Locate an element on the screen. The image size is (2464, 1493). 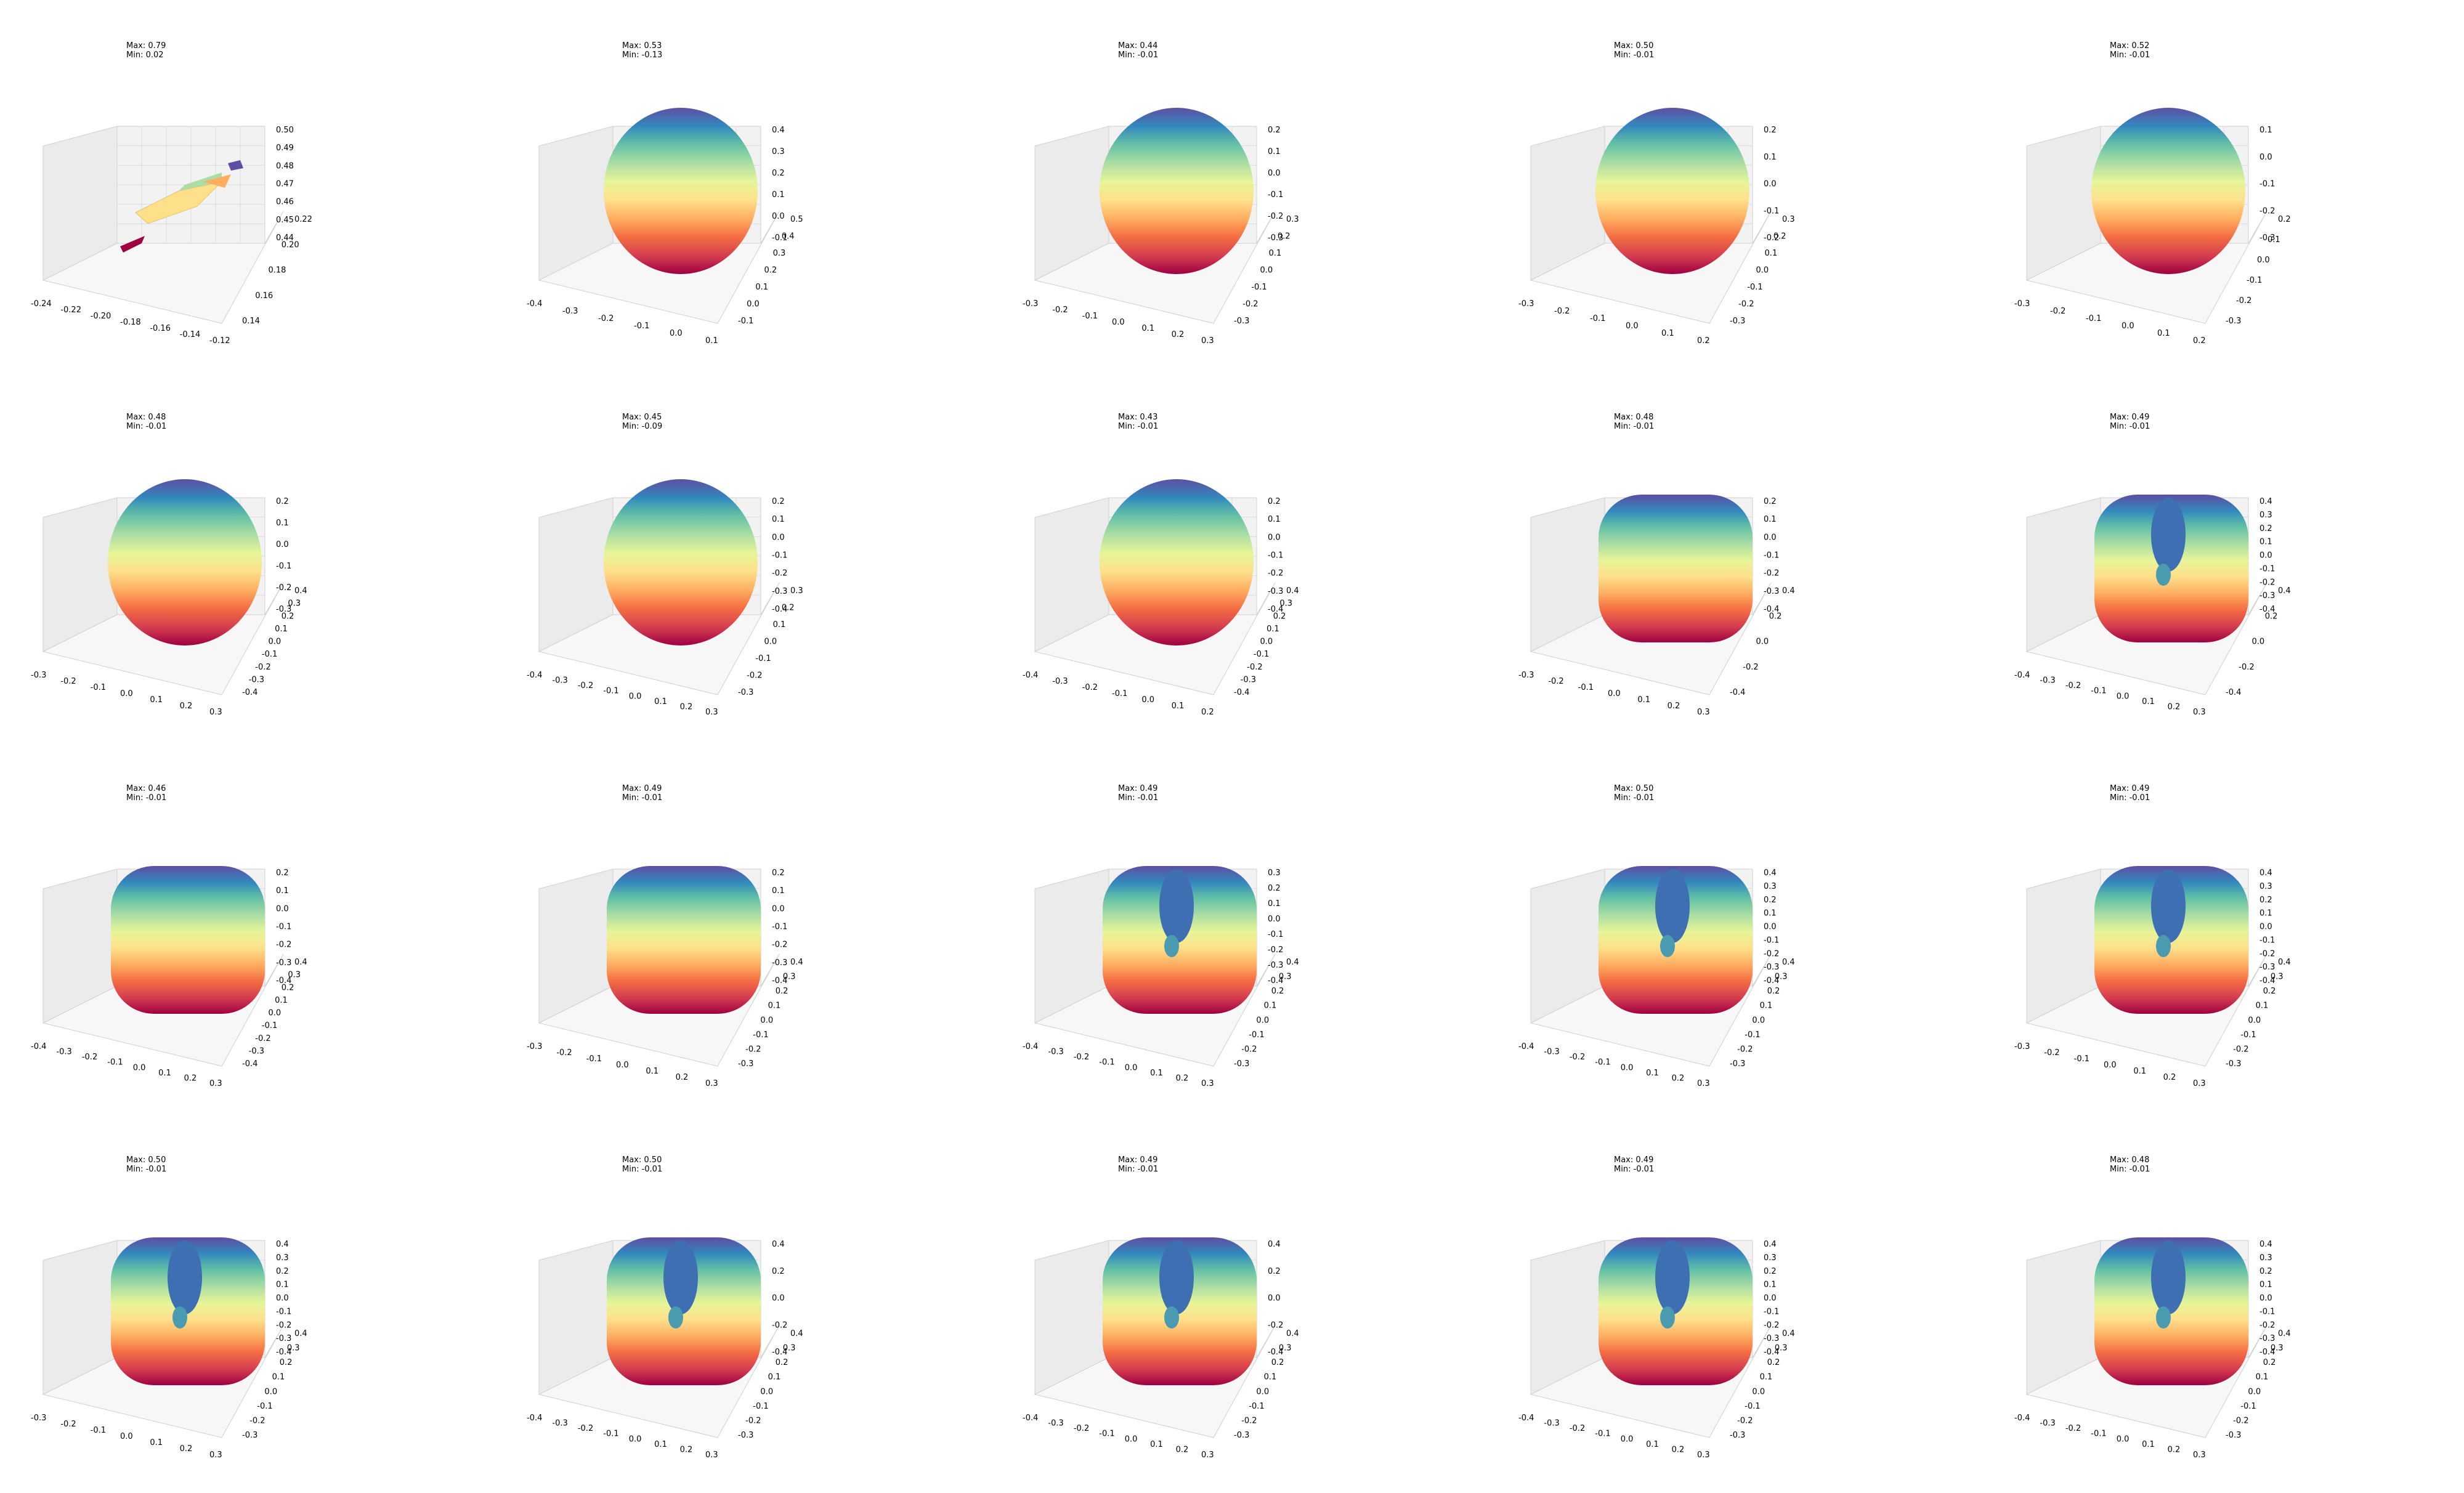
y-tick-label: 0.20 is located at coordinates (290, 244).